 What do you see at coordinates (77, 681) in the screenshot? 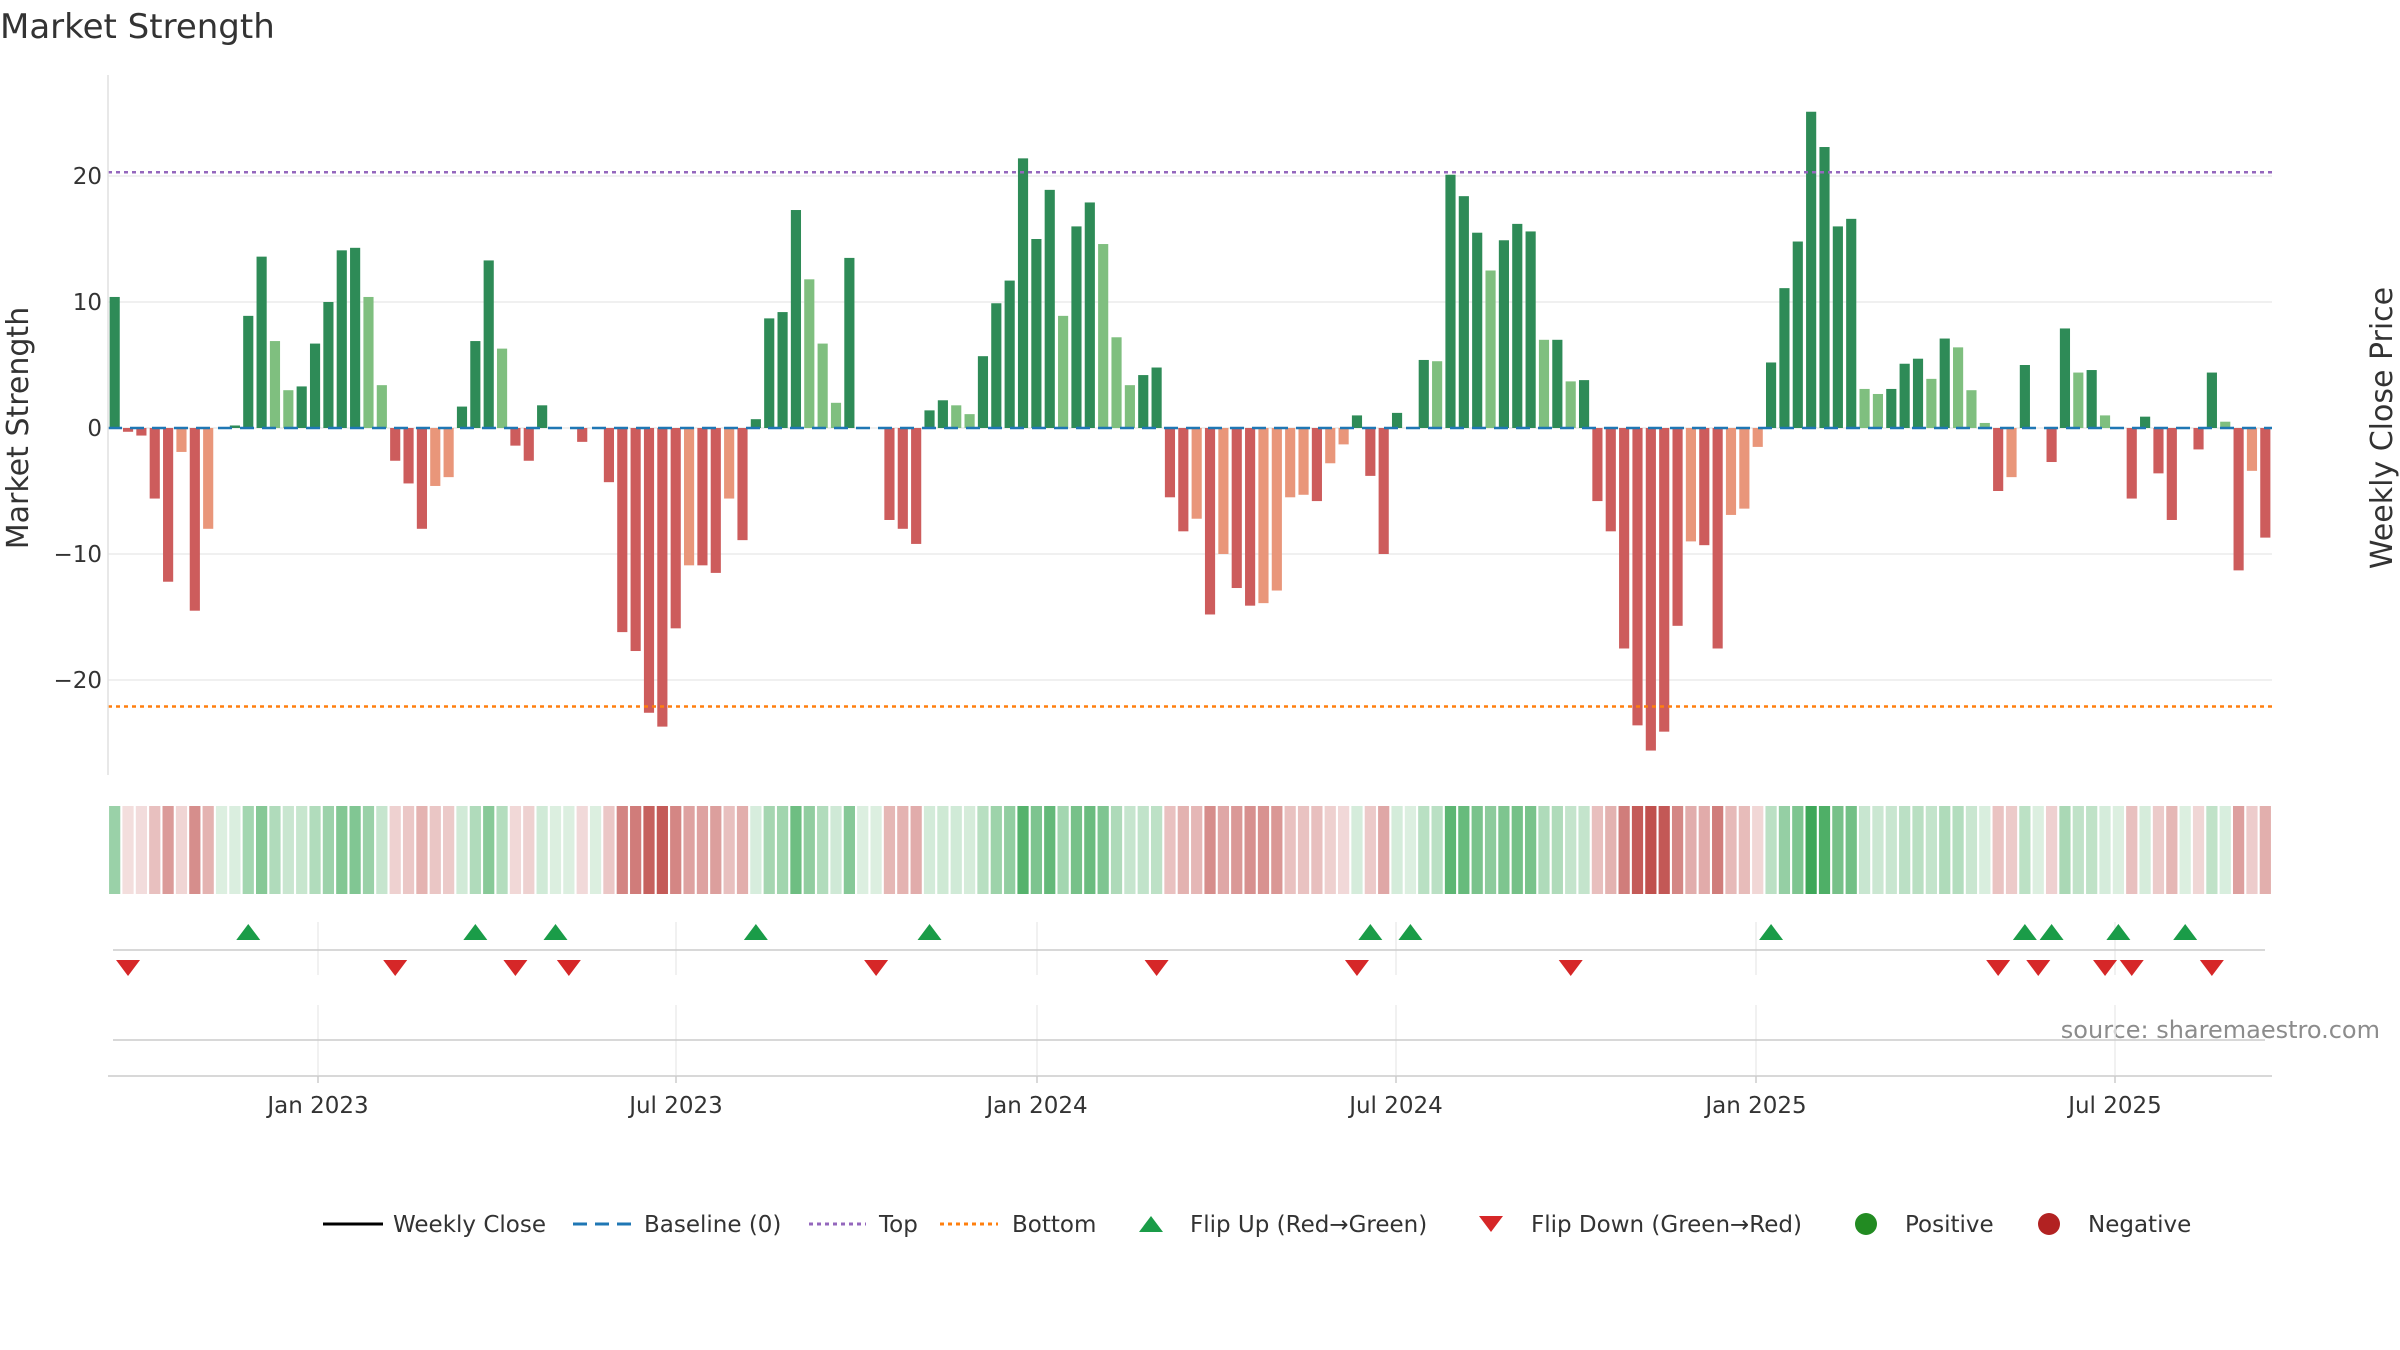
I see `y-left-tick-label: −20` at bounding box center [77, 681].